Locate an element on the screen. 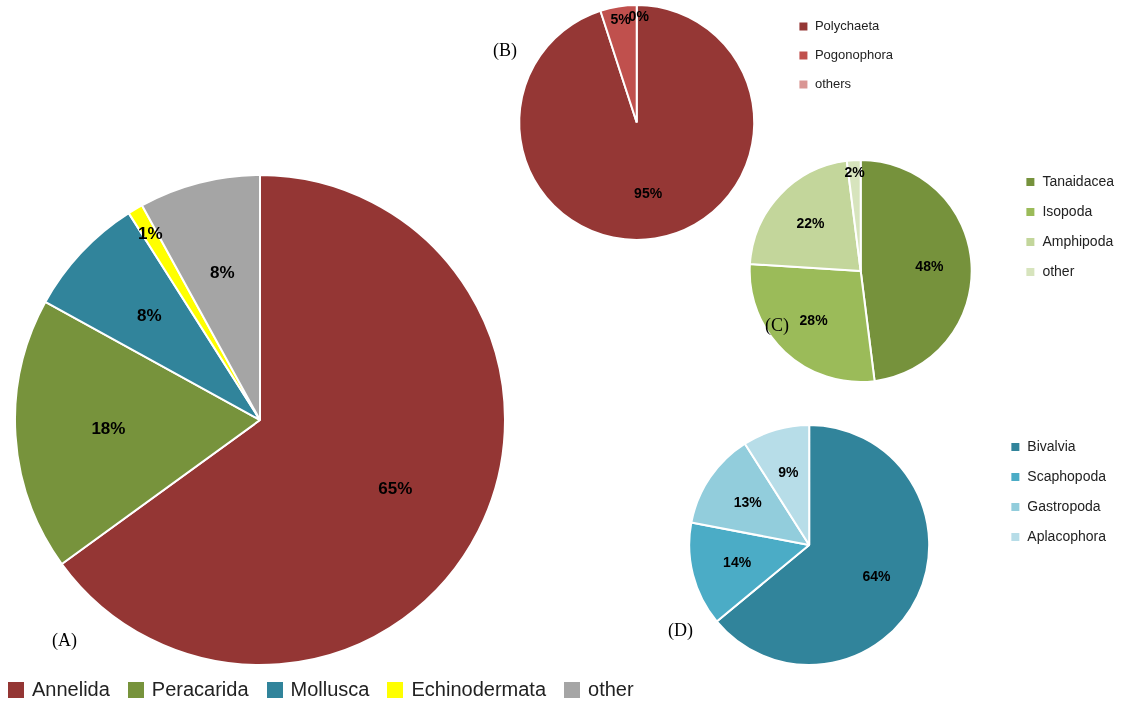 The image size is (1134, 715). data-label: 22% is located at coordinates (811, 222).